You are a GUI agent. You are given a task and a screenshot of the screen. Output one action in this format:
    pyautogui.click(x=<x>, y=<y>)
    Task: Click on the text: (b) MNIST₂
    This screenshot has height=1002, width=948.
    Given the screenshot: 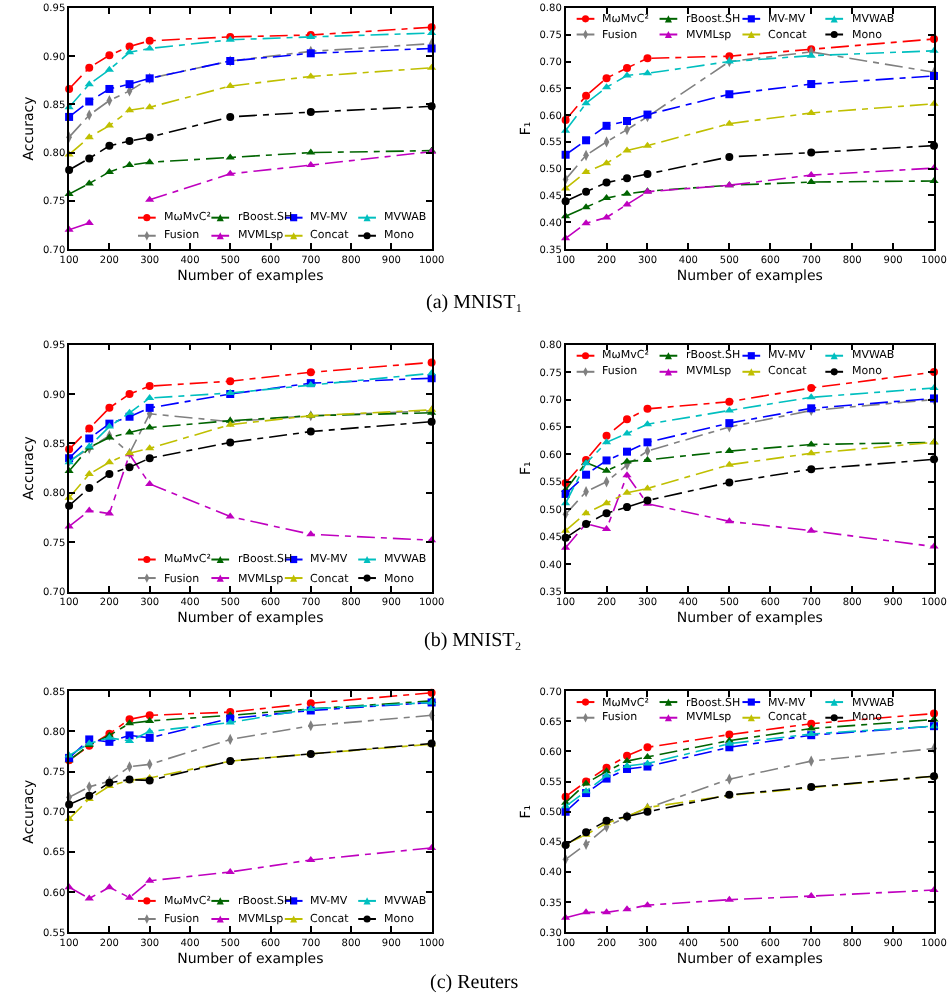 What is the action you would take?
    pyautogui.click(x=473, y=641)
    